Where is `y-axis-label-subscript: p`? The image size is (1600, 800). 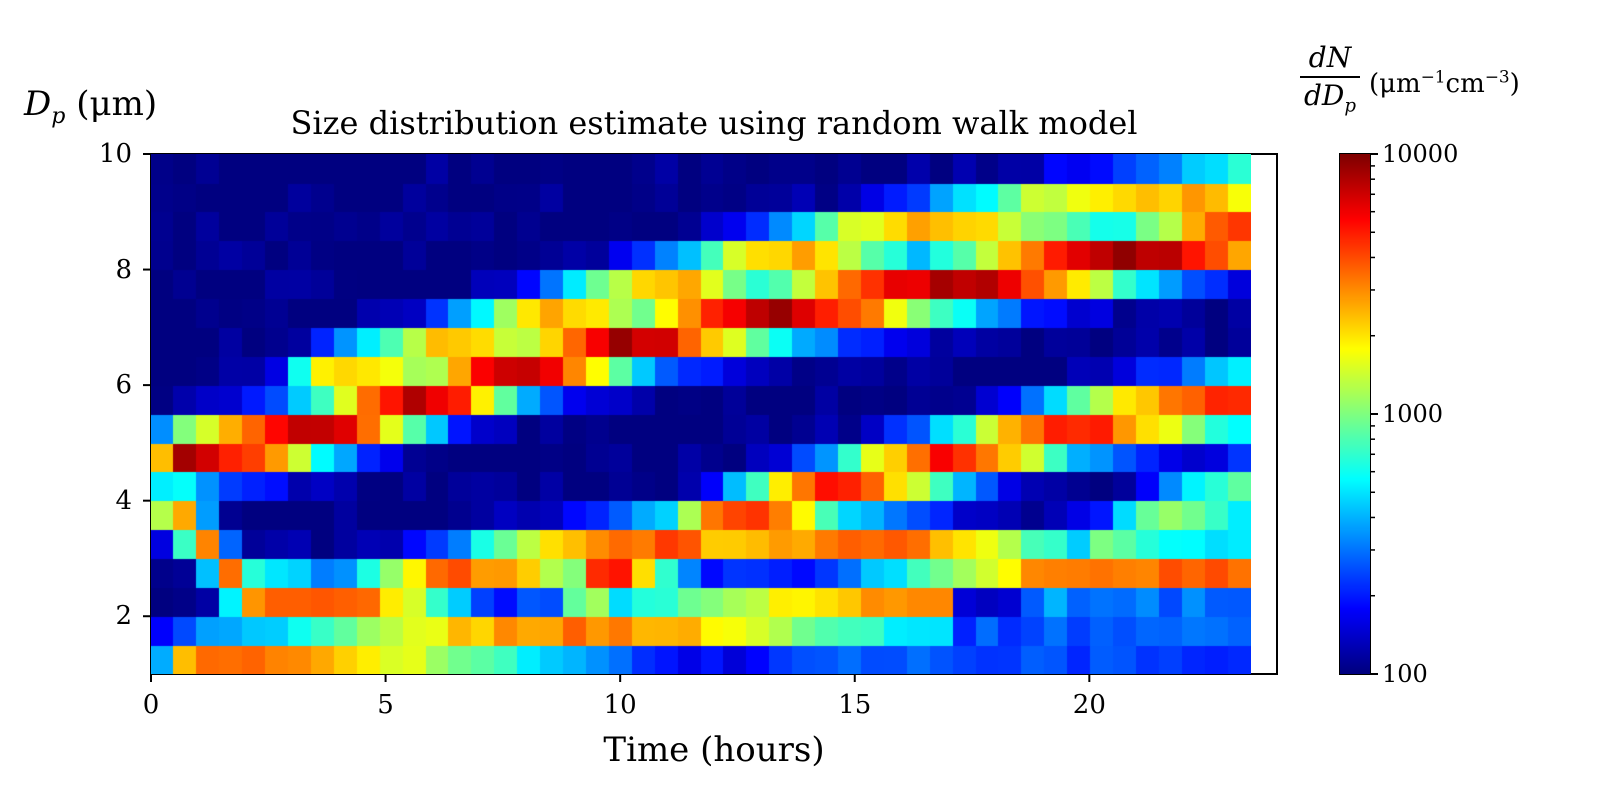 y-axis-label-subscript: p is located at coordinates (58, 115).